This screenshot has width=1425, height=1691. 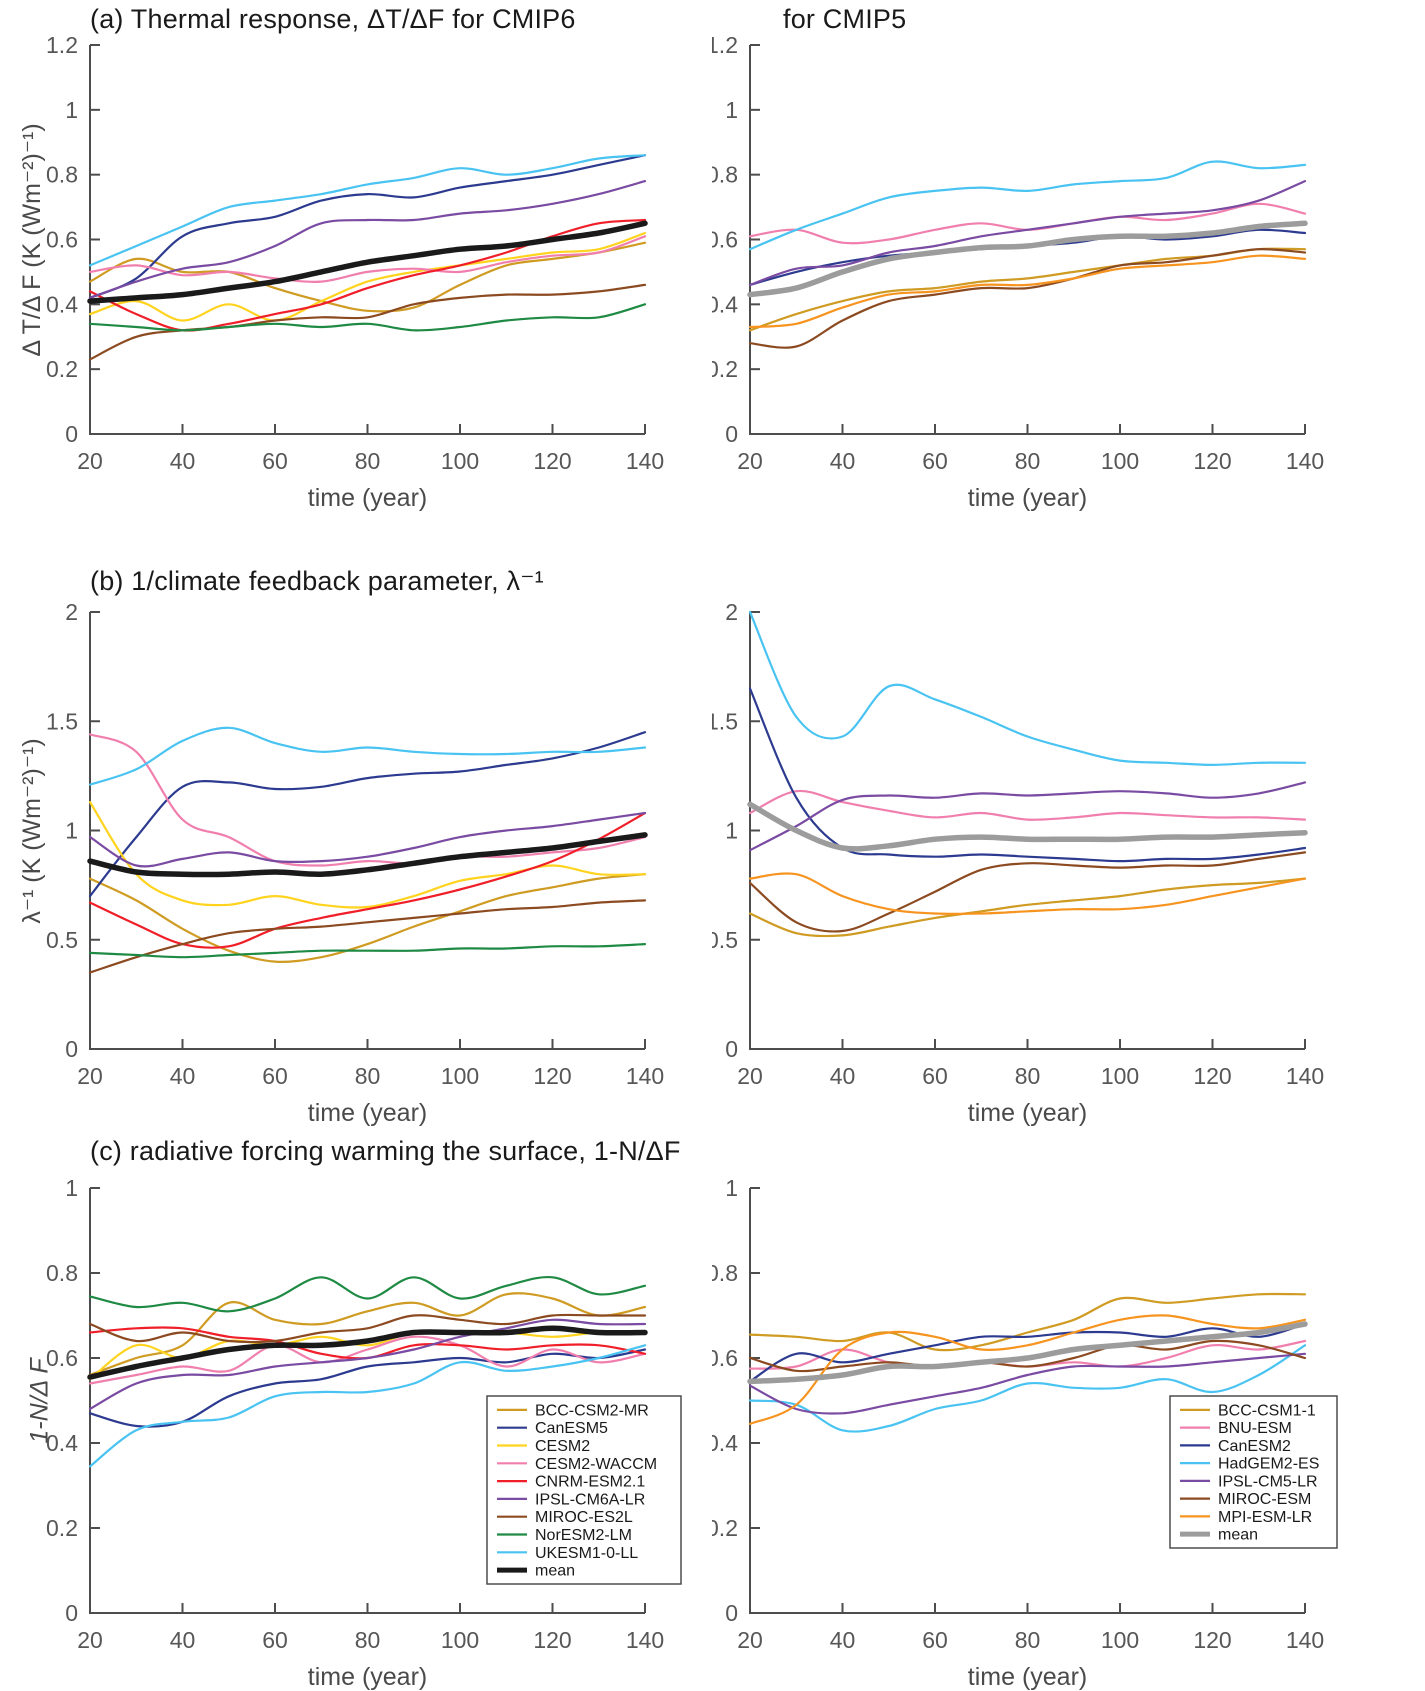 I want to click on series-line-CanESM5, so click(x=367, y=814).